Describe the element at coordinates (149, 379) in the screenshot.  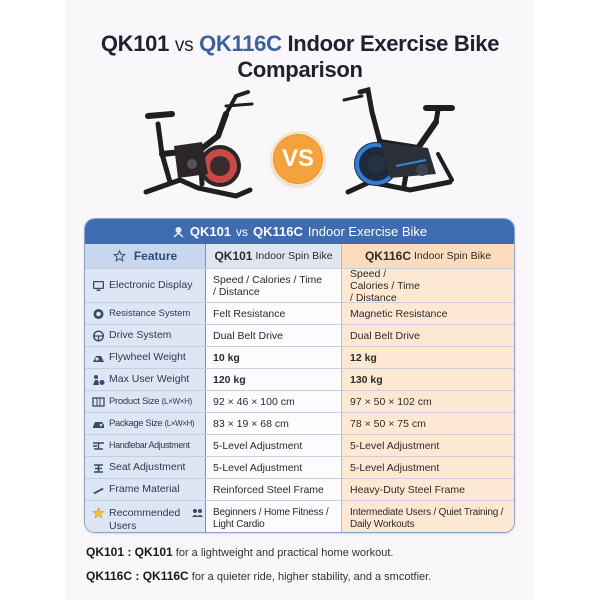
I see `feature-label: Max User Weight` at that location.